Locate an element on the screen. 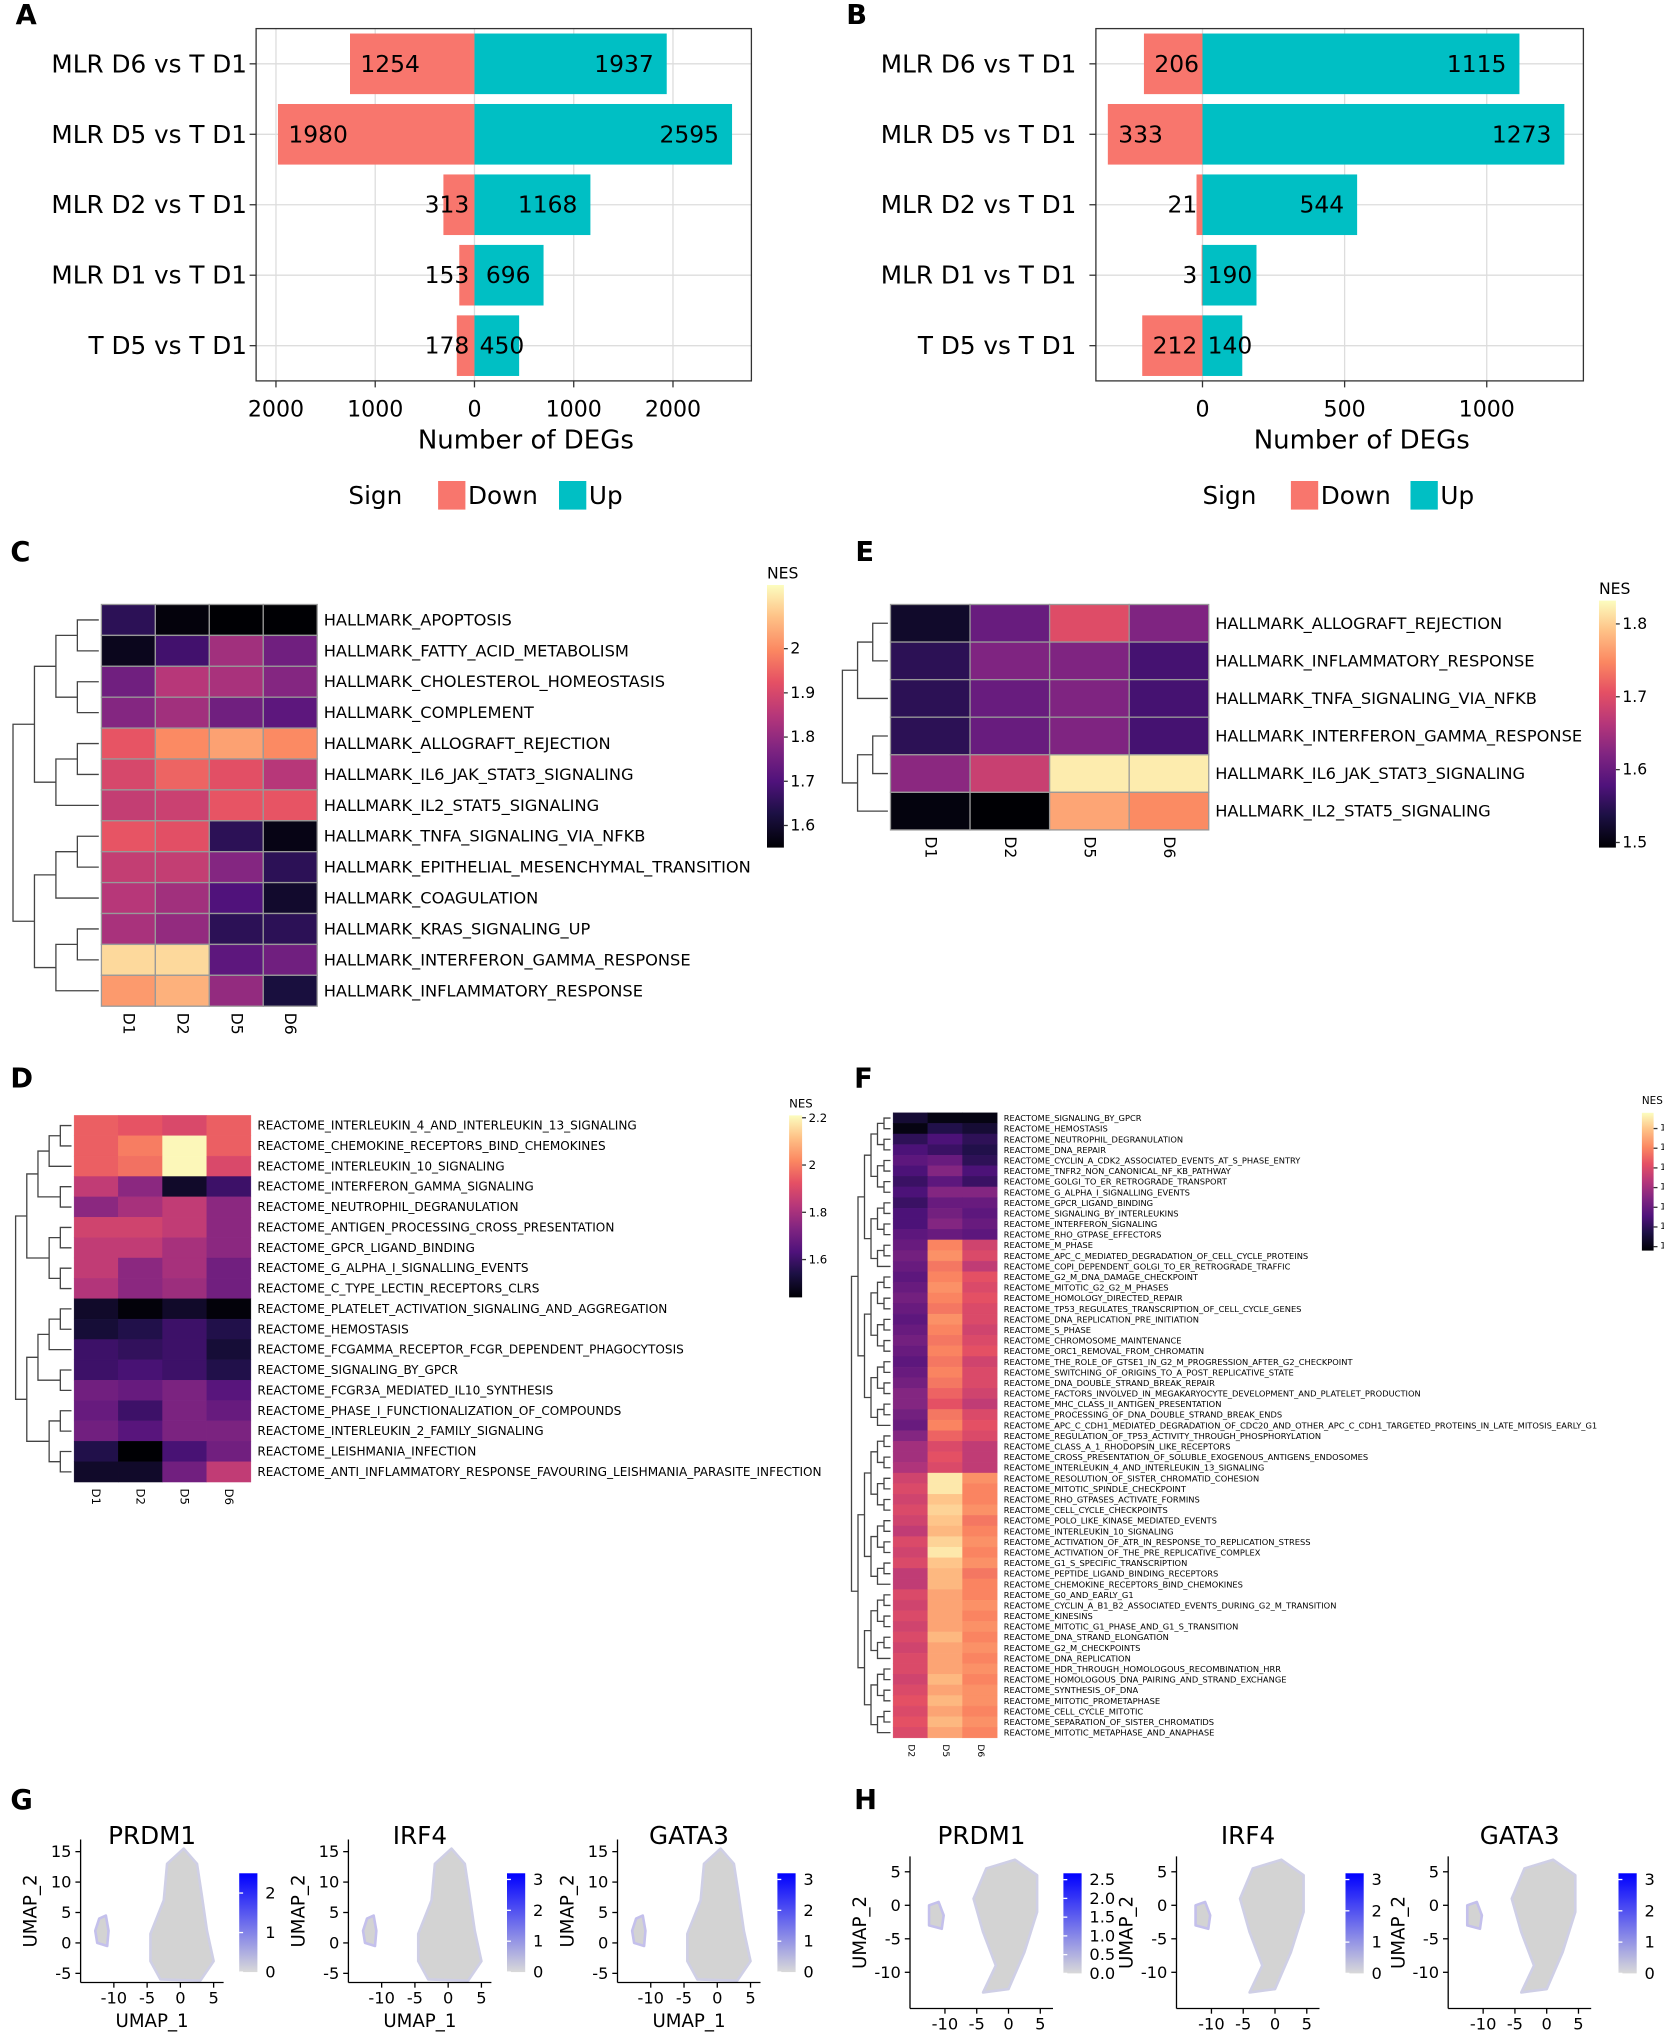 Image resolution: width=1664 pixels, height=2035 pixels. colorbar is located at coordinates (1072, 1923).